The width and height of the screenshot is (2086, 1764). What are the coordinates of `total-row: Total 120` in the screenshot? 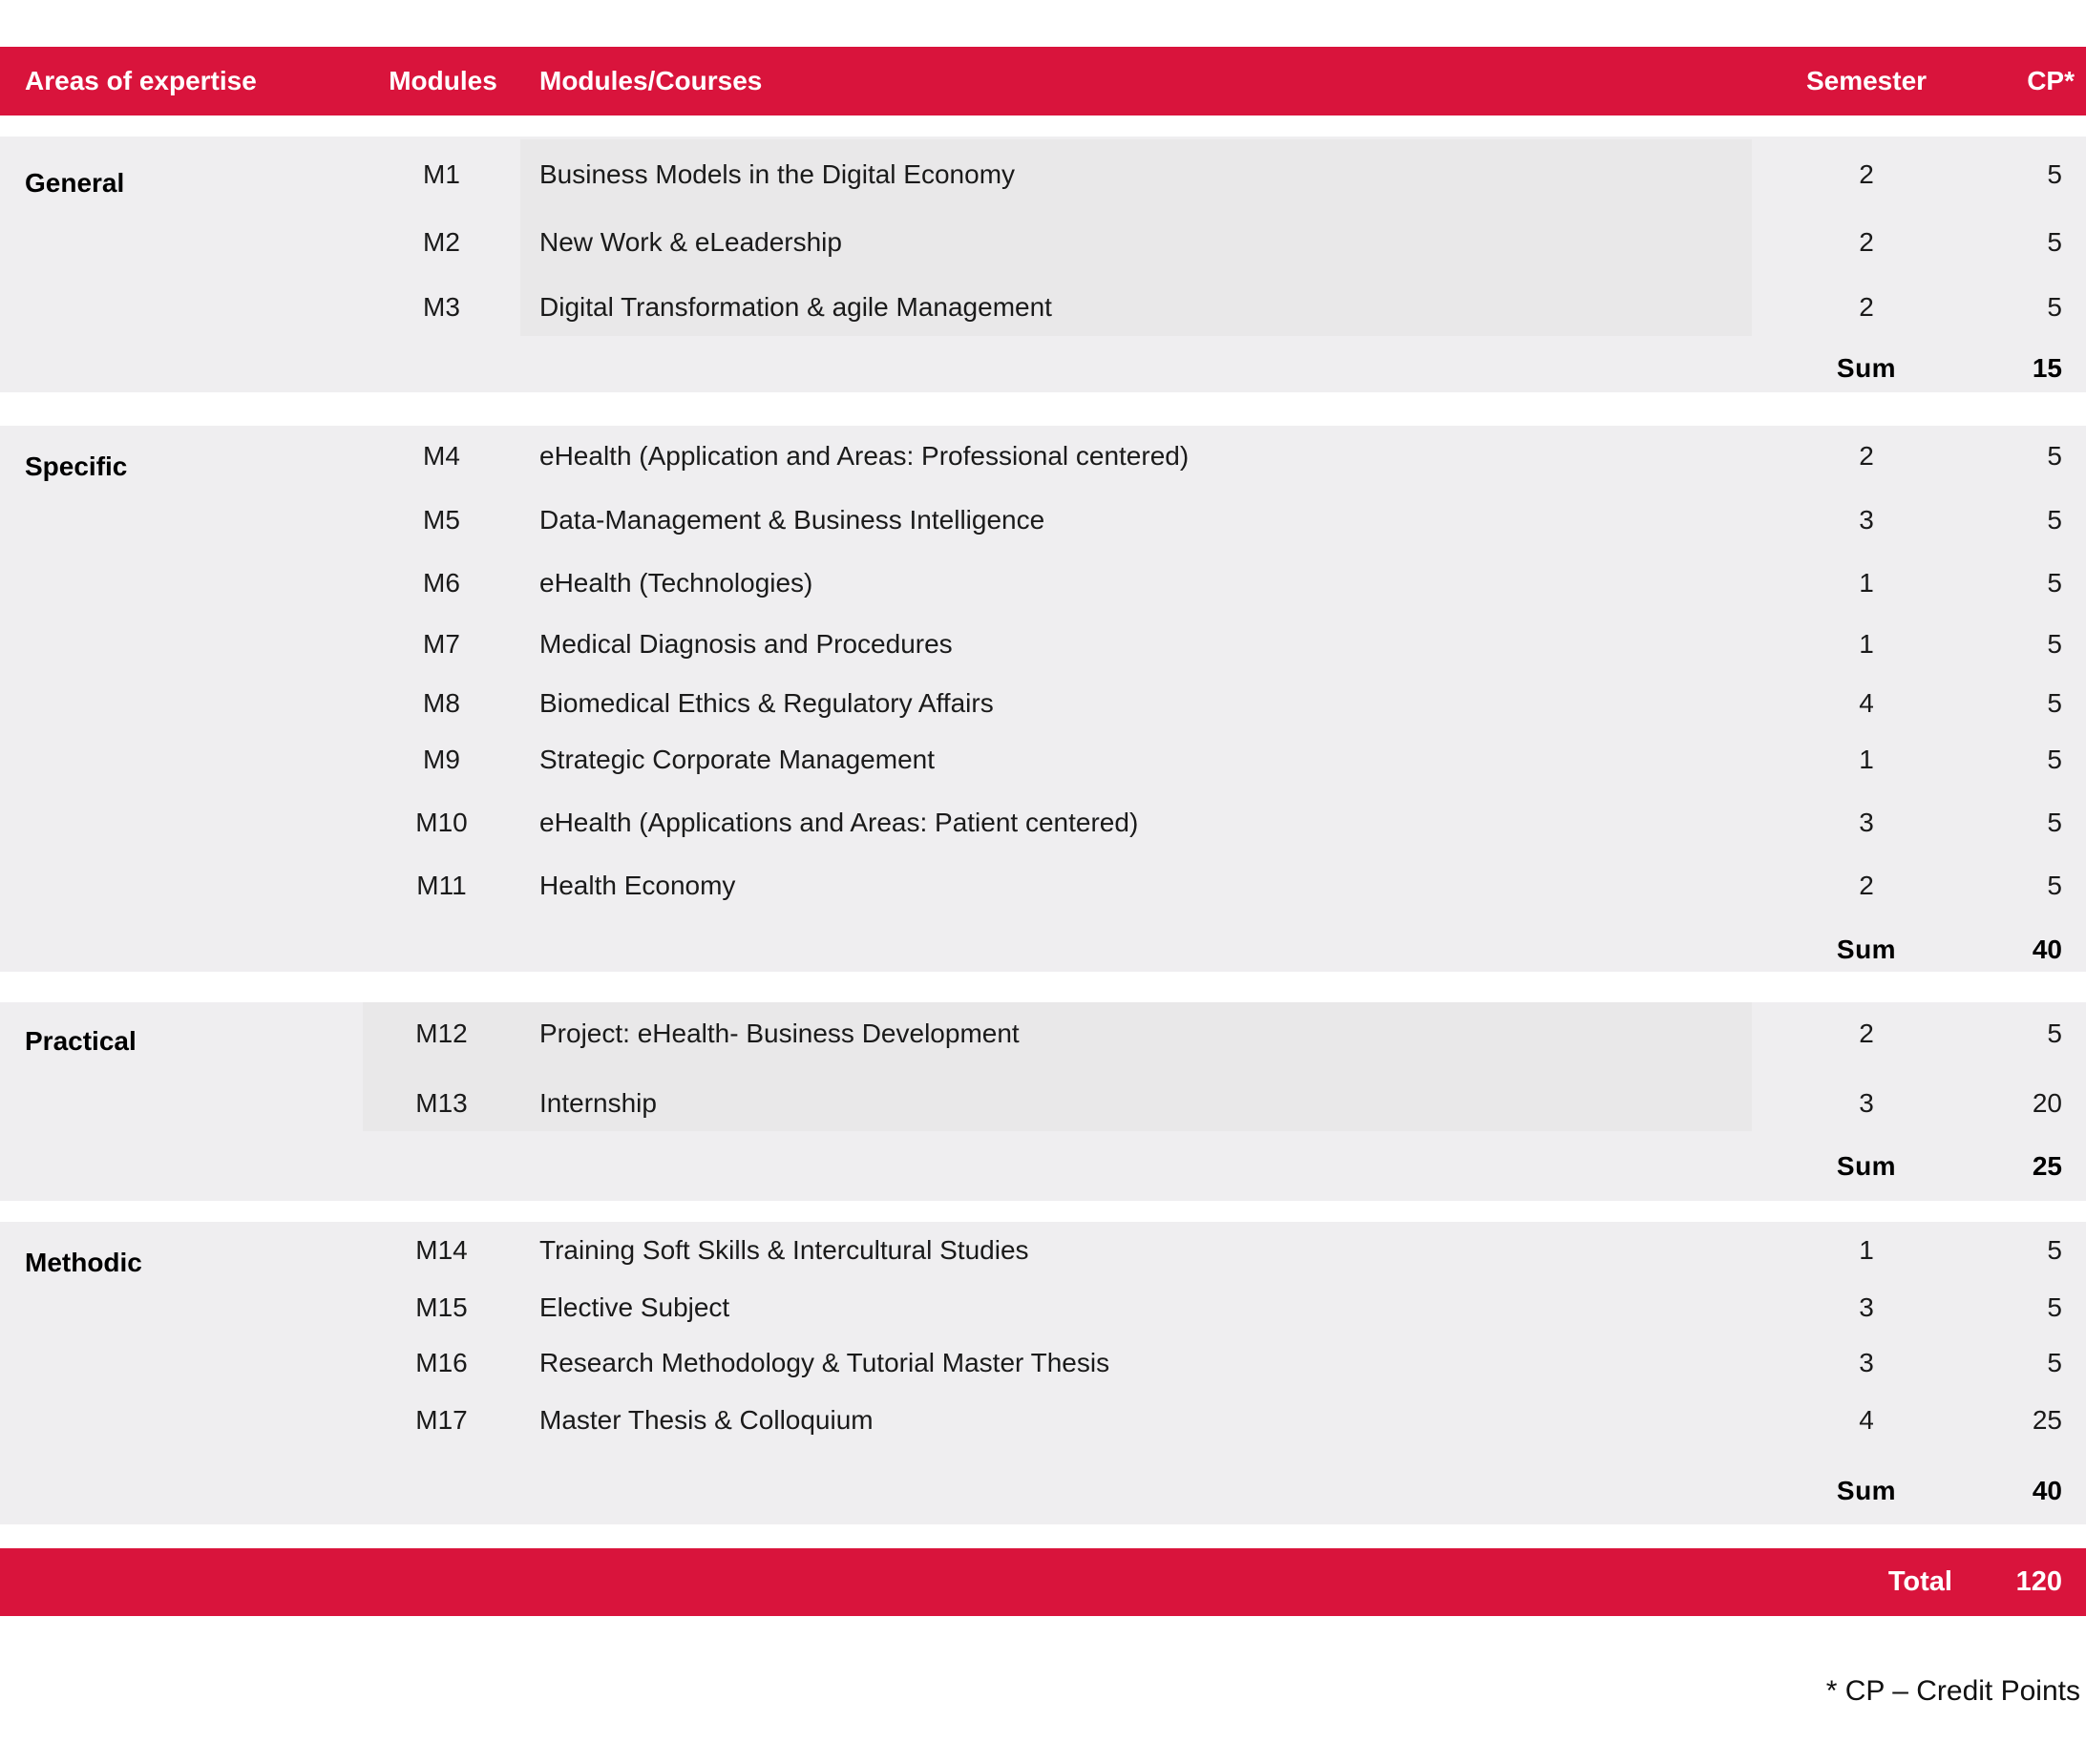 It's located at (1043, 1582).